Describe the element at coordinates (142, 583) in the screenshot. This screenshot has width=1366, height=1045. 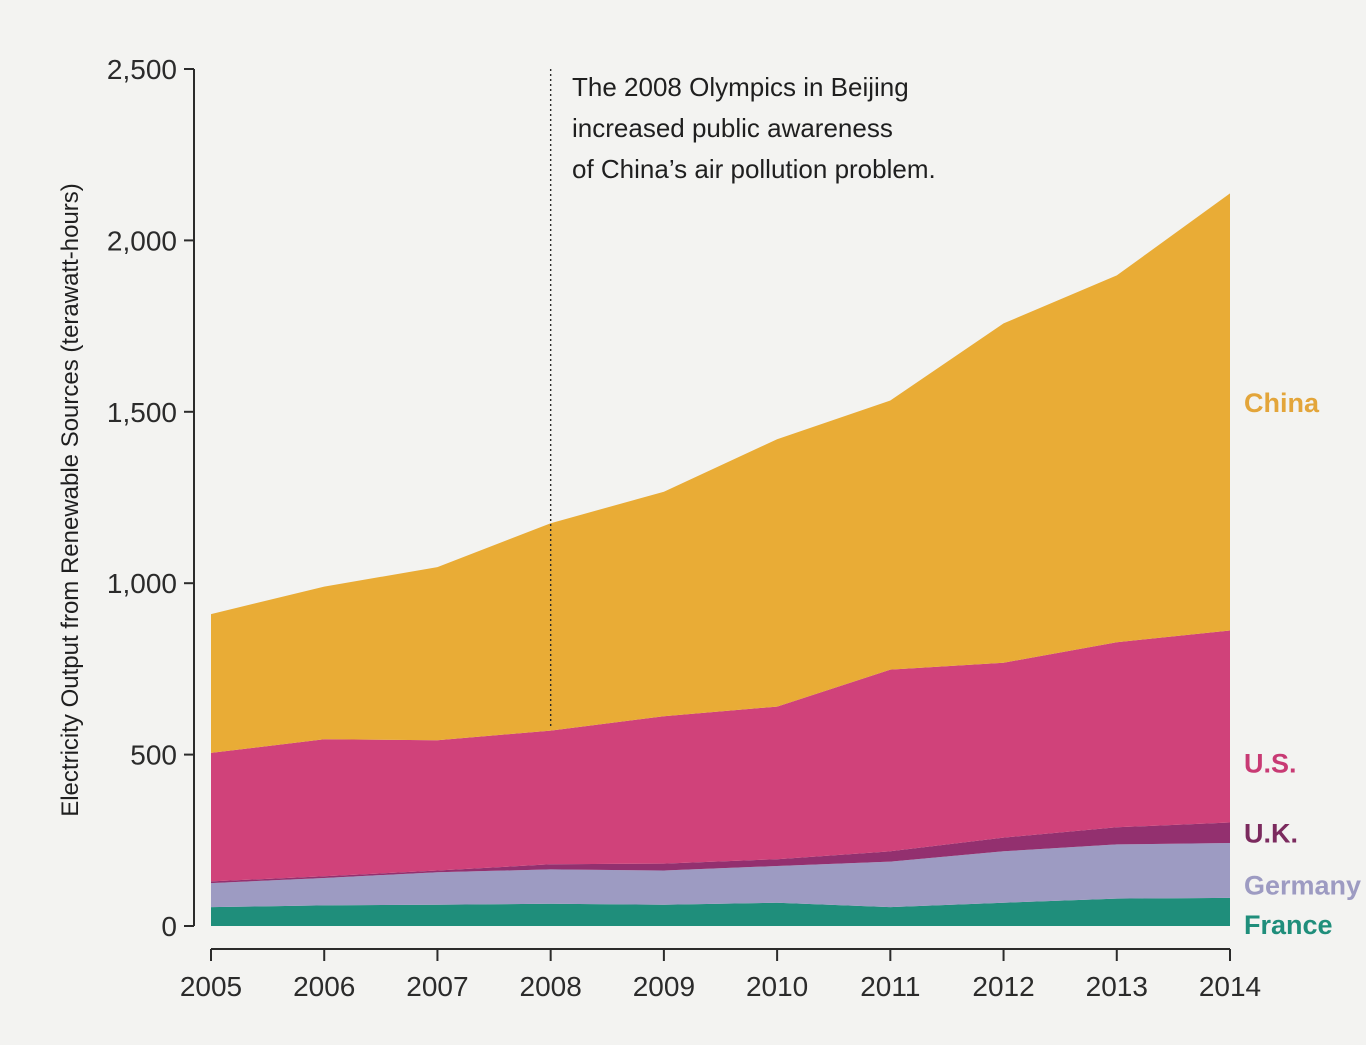
I see `y-tick-label: 1,000` at that location.